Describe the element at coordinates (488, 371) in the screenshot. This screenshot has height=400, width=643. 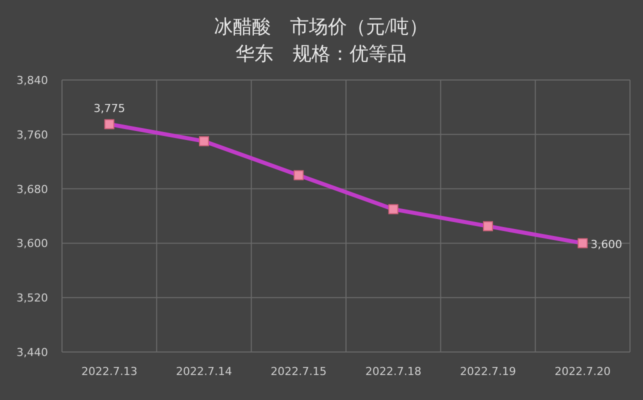
I see `x-tick-label: 2022.7.19` at that location.